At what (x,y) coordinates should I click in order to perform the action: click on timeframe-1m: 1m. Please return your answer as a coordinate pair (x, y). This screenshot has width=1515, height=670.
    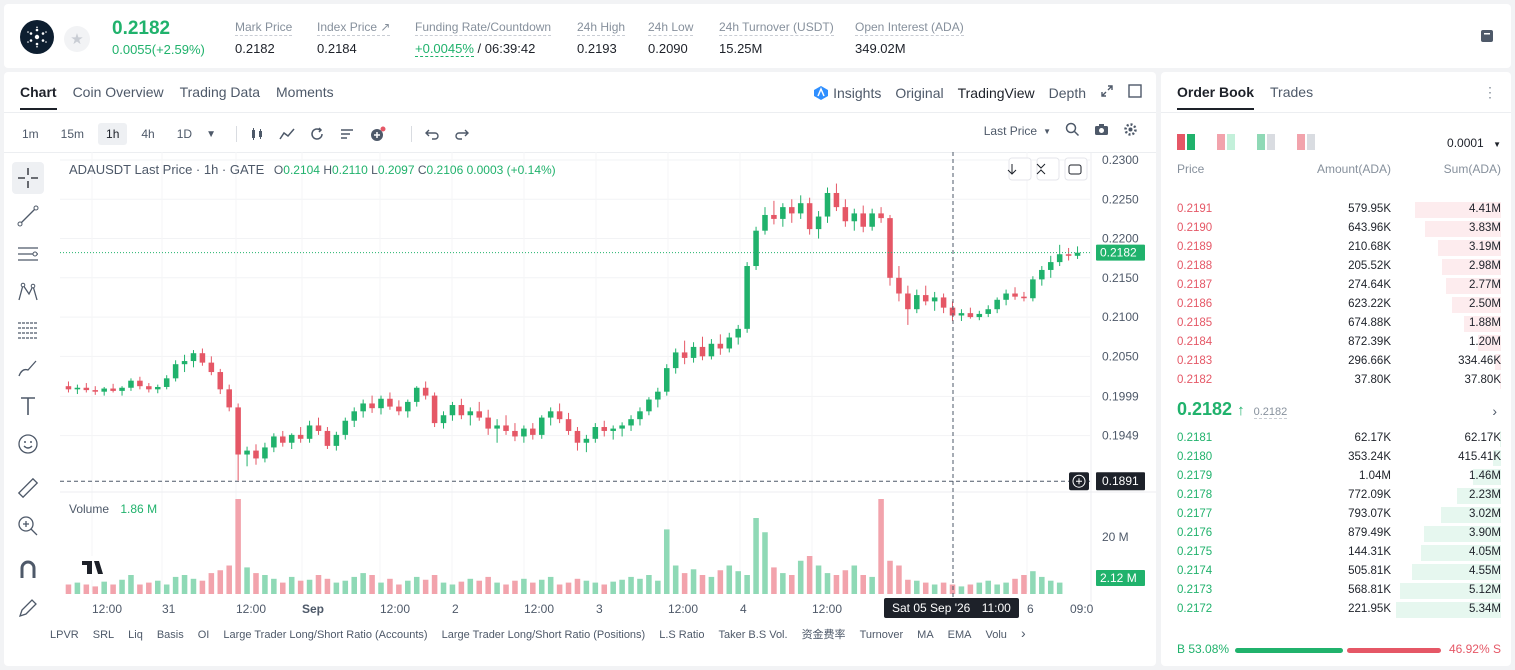
    Looking at the image, I should click on (30, 134).